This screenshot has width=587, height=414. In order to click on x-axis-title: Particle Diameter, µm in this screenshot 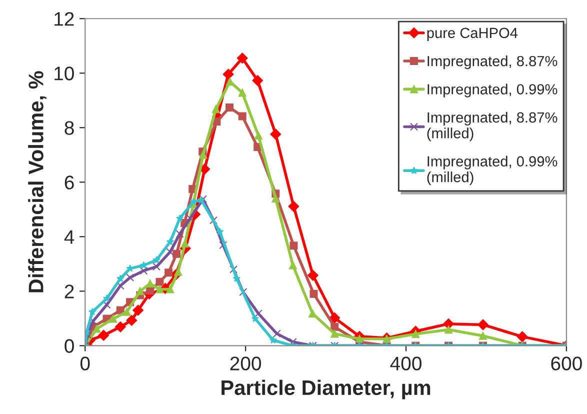, I will do `click(326, 390)`.